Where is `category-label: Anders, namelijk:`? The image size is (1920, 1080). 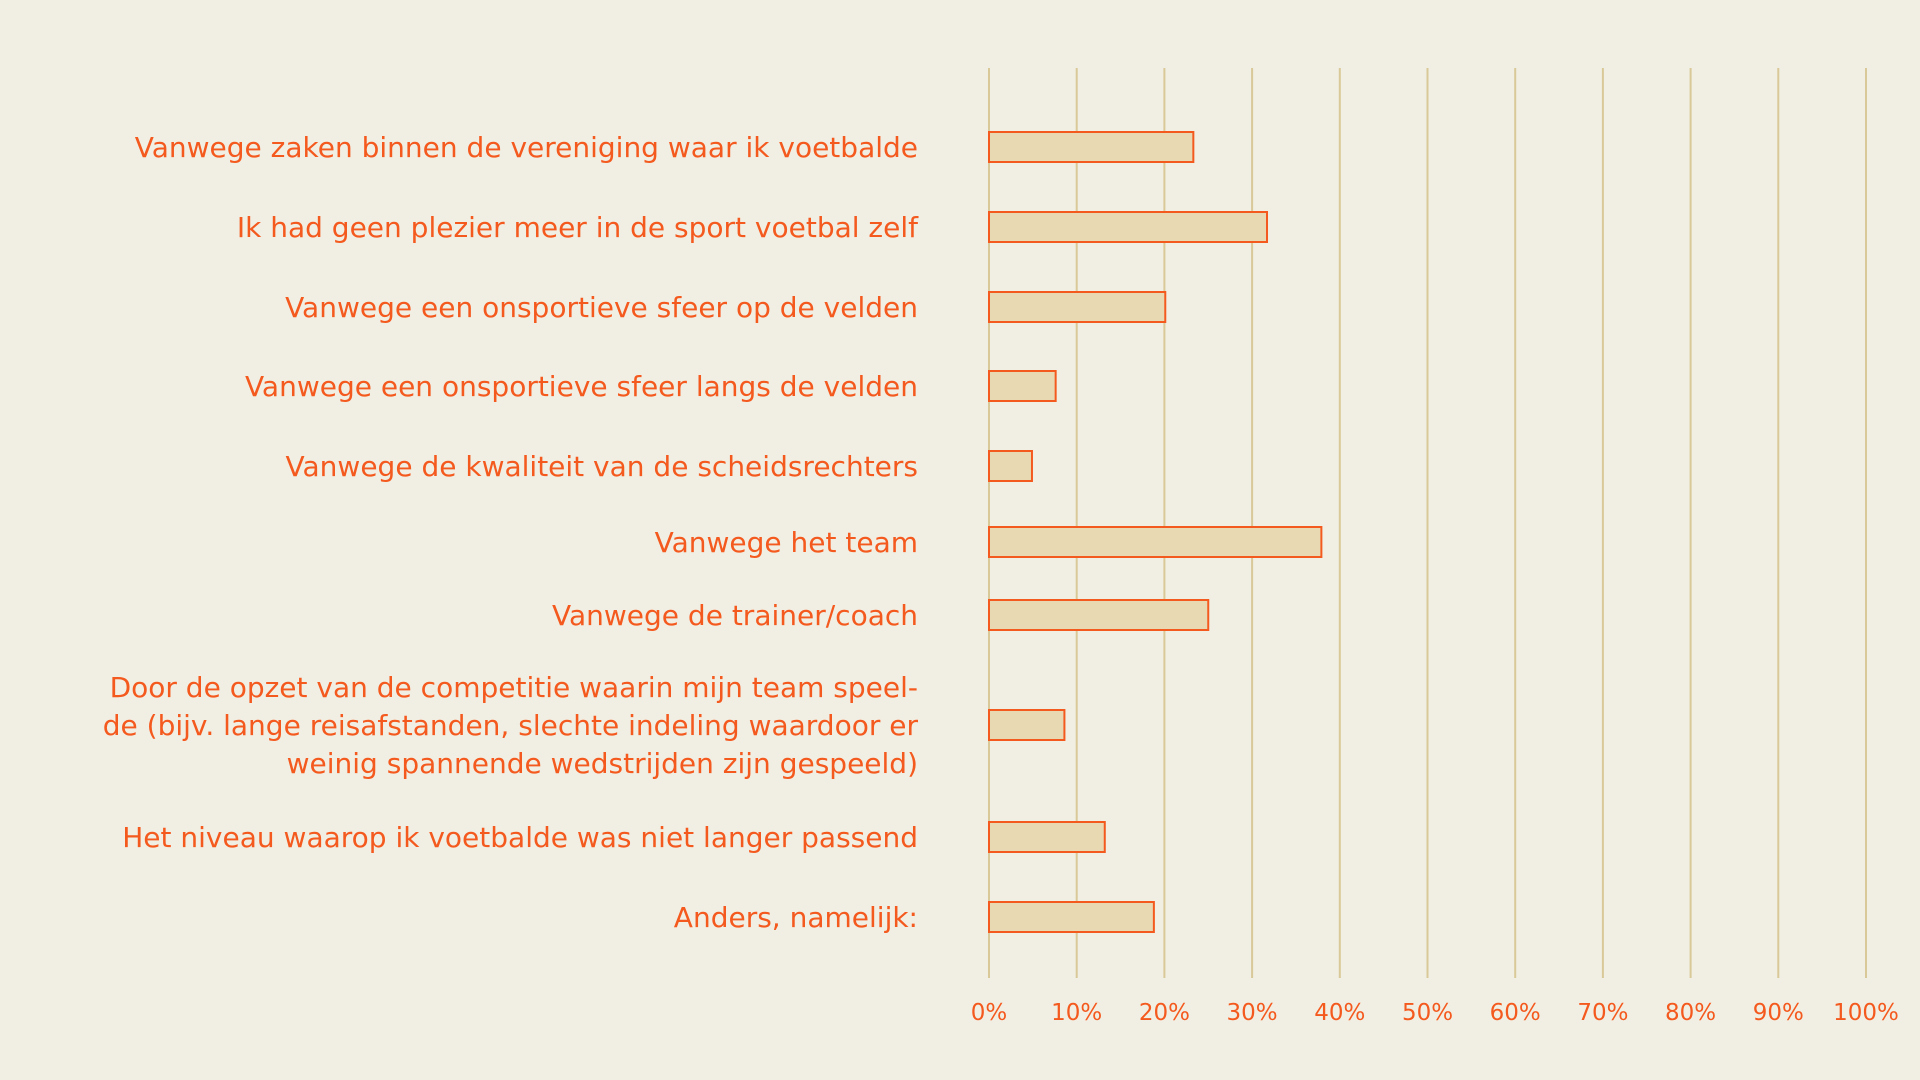 category-label: Anders, namelijk: is located at coordinates (796, 917).